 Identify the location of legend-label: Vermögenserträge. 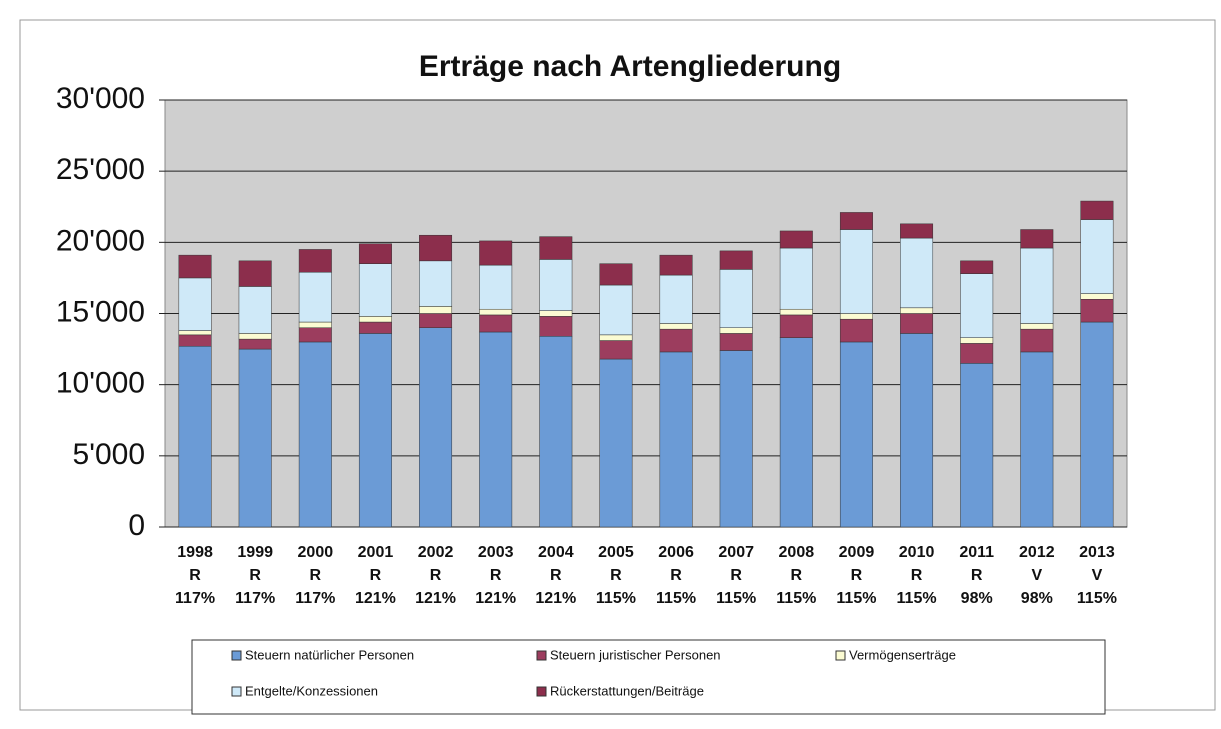
(902, 654).